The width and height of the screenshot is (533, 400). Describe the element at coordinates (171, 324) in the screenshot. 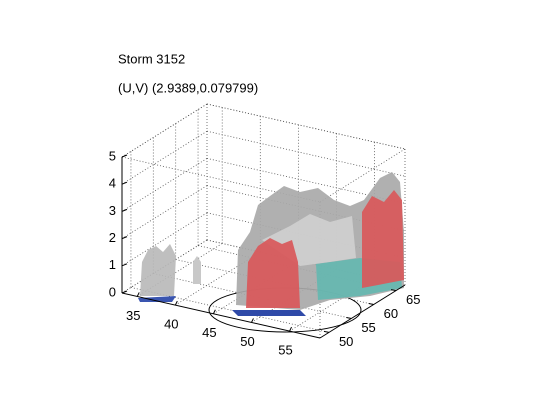

I see `x-tick-label: 40` at that location.